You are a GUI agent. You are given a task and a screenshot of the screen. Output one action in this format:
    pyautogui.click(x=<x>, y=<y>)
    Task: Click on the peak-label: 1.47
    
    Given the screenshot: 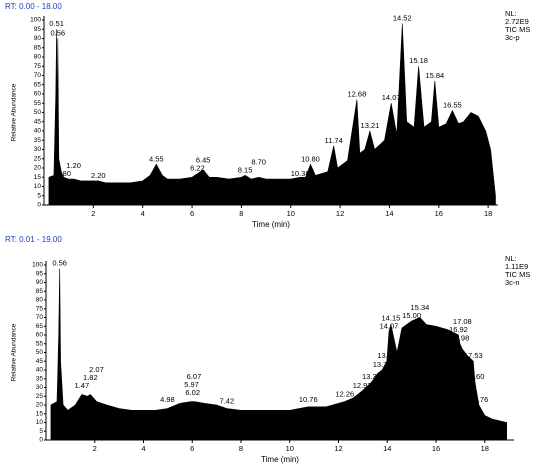 What is the action you would take?
    pyautogui.click(x=82, y=385)
    